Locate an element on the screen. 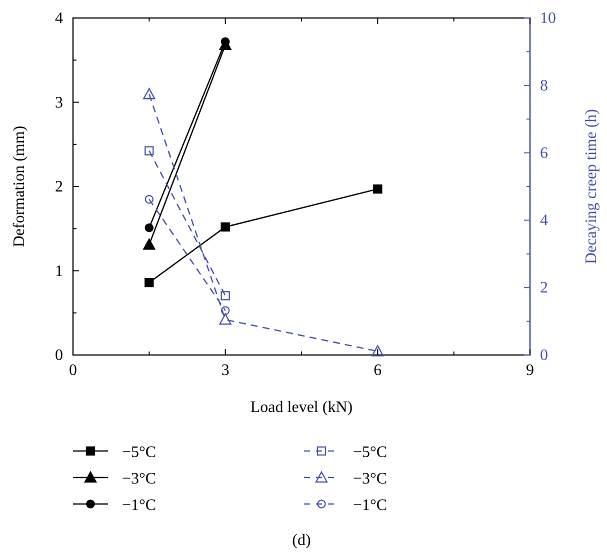 This screenshot has height=556, width=607. text: (d) is located at coordinates (301, 540).